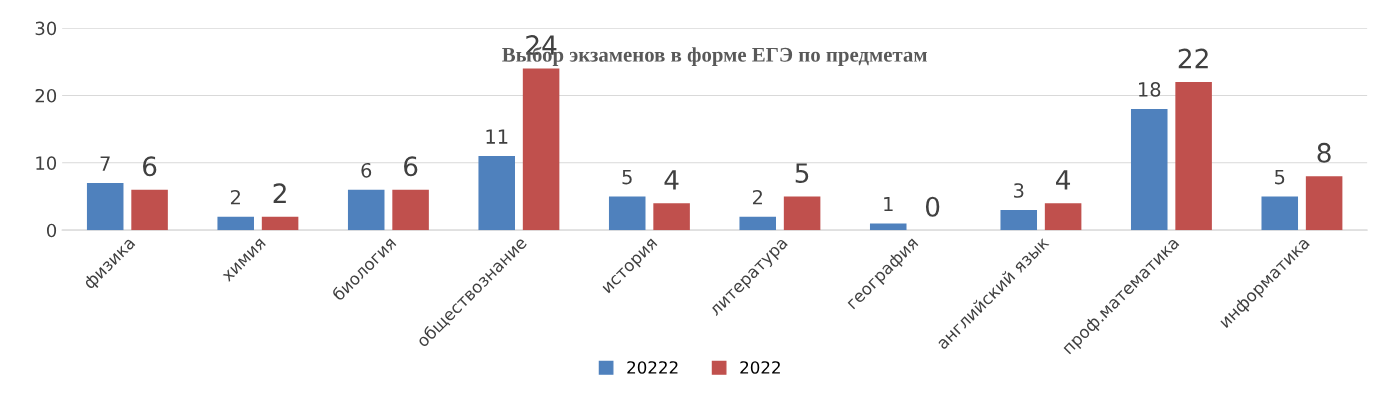  I want to click on data-label: 8, so click(1324, 152).